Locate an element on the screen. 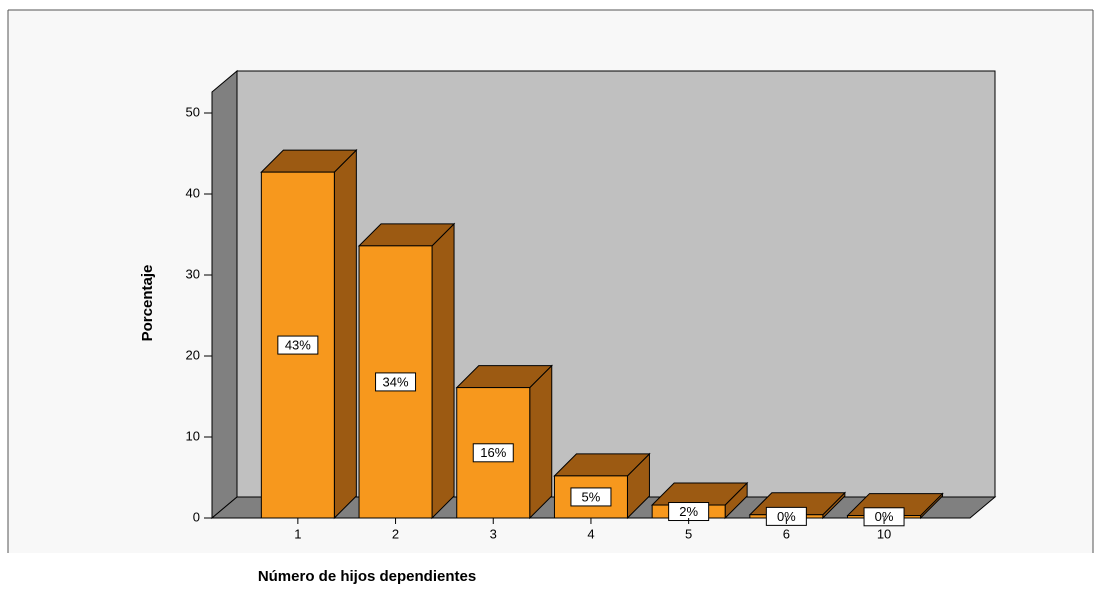  value-label: 16% is located at coordinates (493, 452).